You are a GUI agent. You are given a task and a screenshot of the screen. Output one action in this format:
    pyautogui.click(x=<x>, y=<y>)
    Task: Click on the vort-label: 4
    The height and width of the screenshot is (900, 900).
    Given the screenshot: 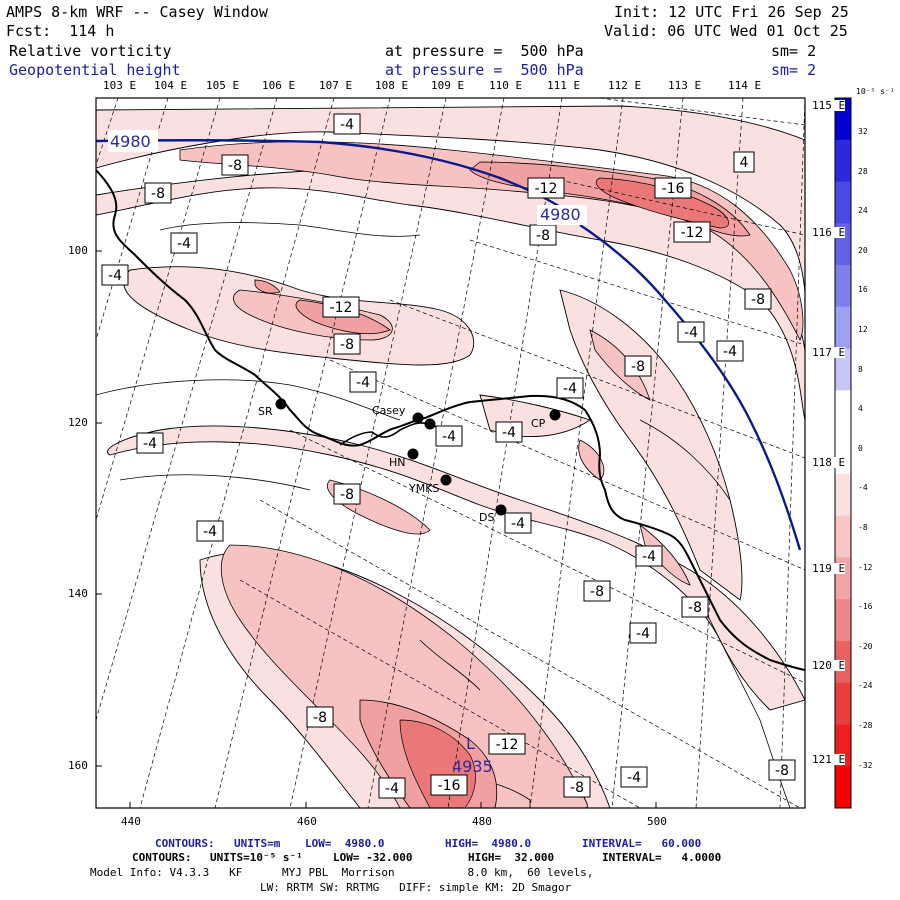 What is the action you would take?
    pyautogui.click(x=744, y=162)
    